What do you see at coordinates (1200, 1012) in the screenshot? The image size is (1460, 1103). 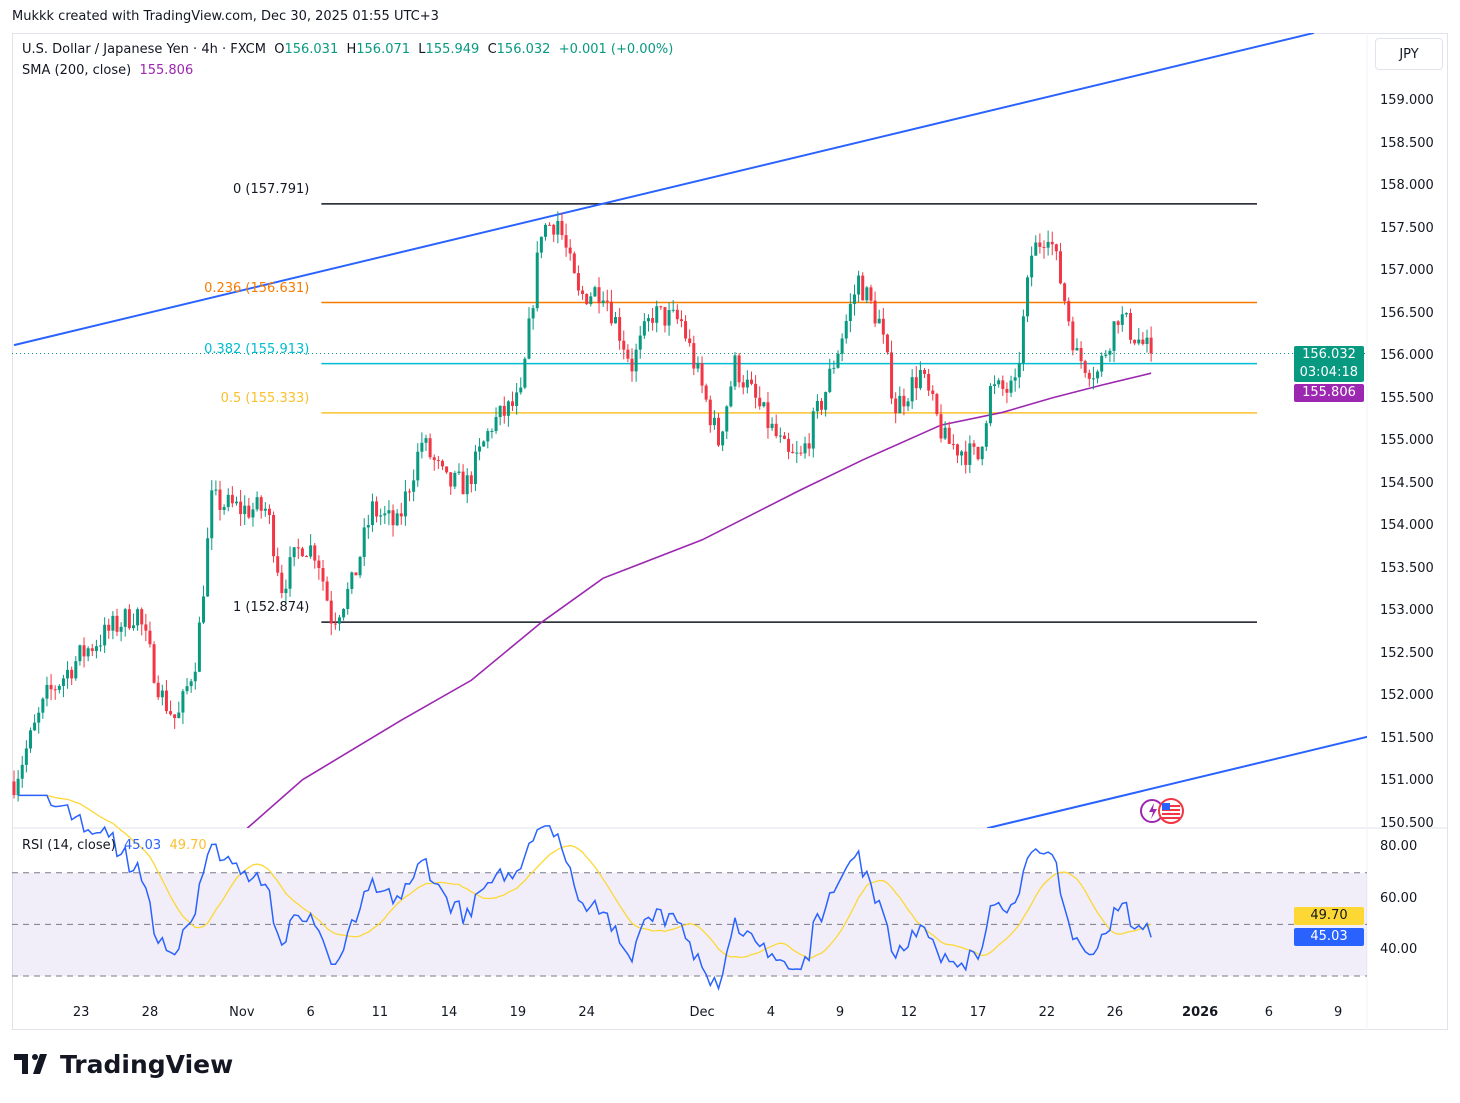 I see `time-axis-label: 2026` at bounding box center [1200, 1012].